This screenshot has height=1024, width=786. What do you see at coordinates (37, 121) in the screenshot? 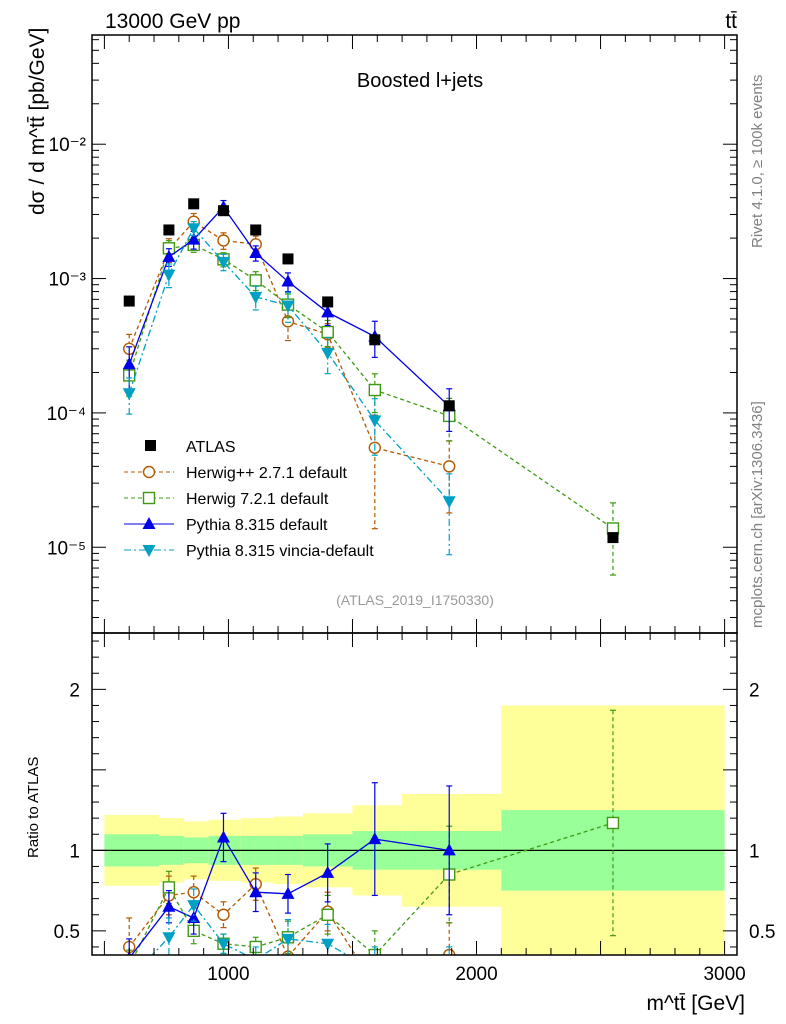
I see `y-axis-title: dσ / d m^tt̄ [pb/GeV]` at bounding box center [37, 121].